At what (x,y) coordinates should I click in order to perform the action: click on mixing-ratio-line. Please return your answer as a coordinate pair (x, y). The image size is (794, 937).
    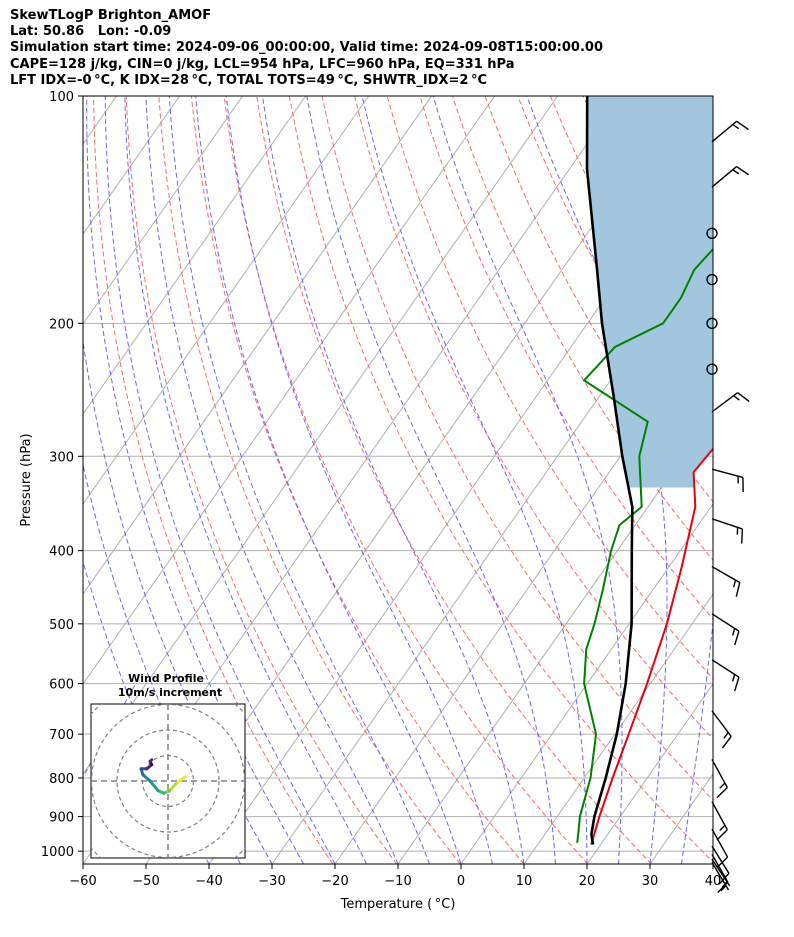
    Looking at the image, I should click on (22, 774).